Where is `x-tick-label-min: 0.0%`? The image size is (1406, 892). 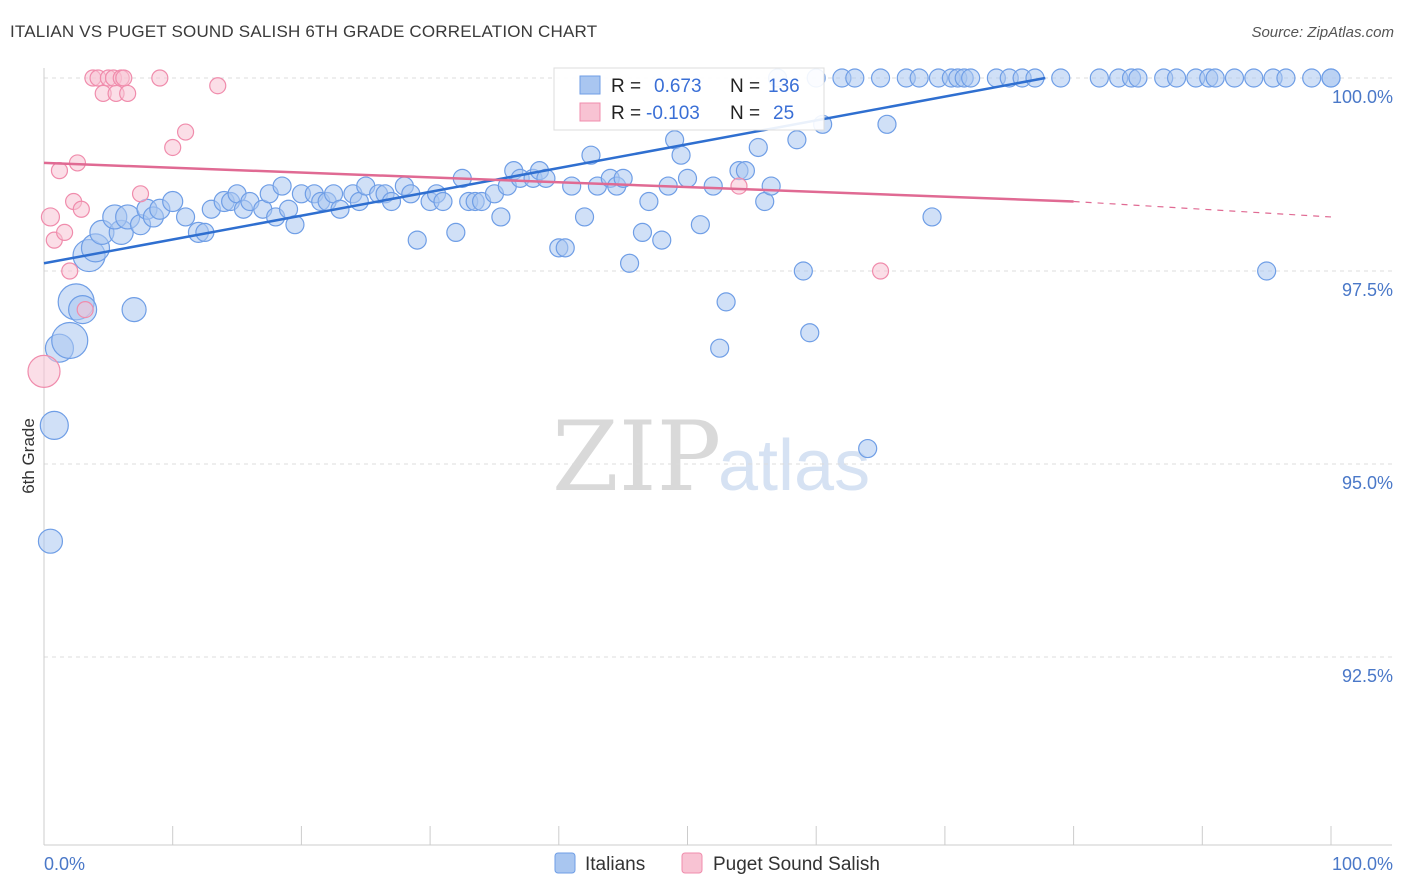 x-tick-label-min: 0.0% is located at coordinates (64, 864).